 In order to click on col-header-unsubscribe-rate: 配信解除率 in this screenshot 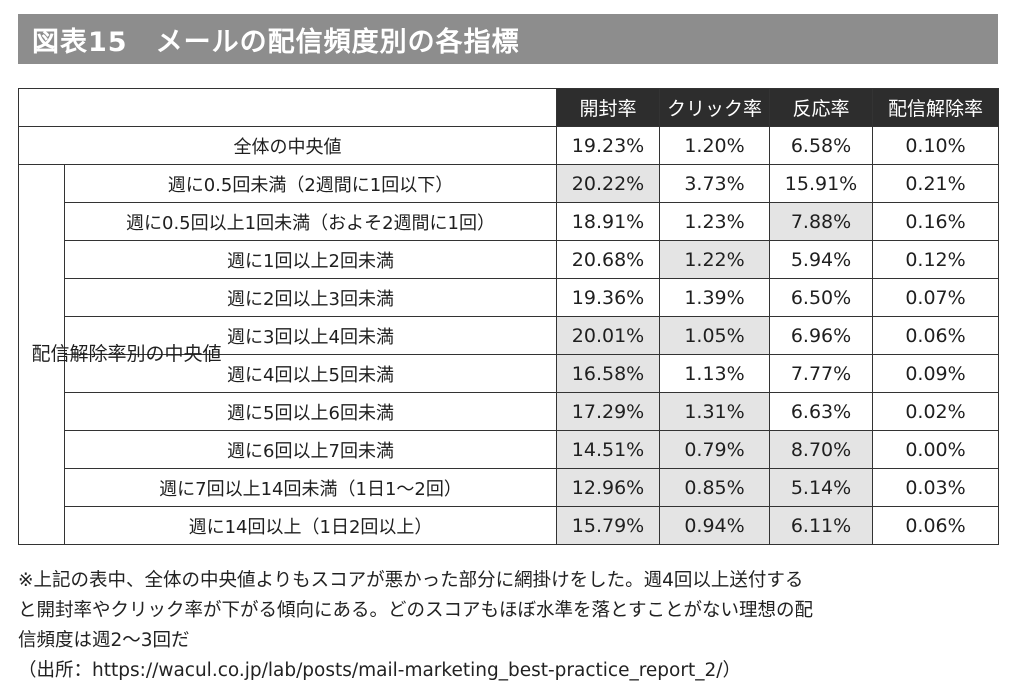, I will do `click(935, 107)`.